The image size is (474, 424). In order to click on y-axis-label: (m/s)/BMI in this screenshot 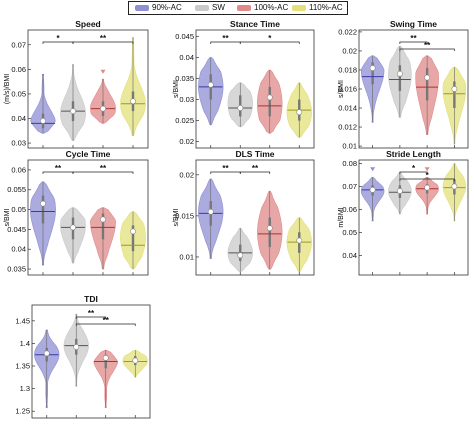, I will do `click(7, 89)`.